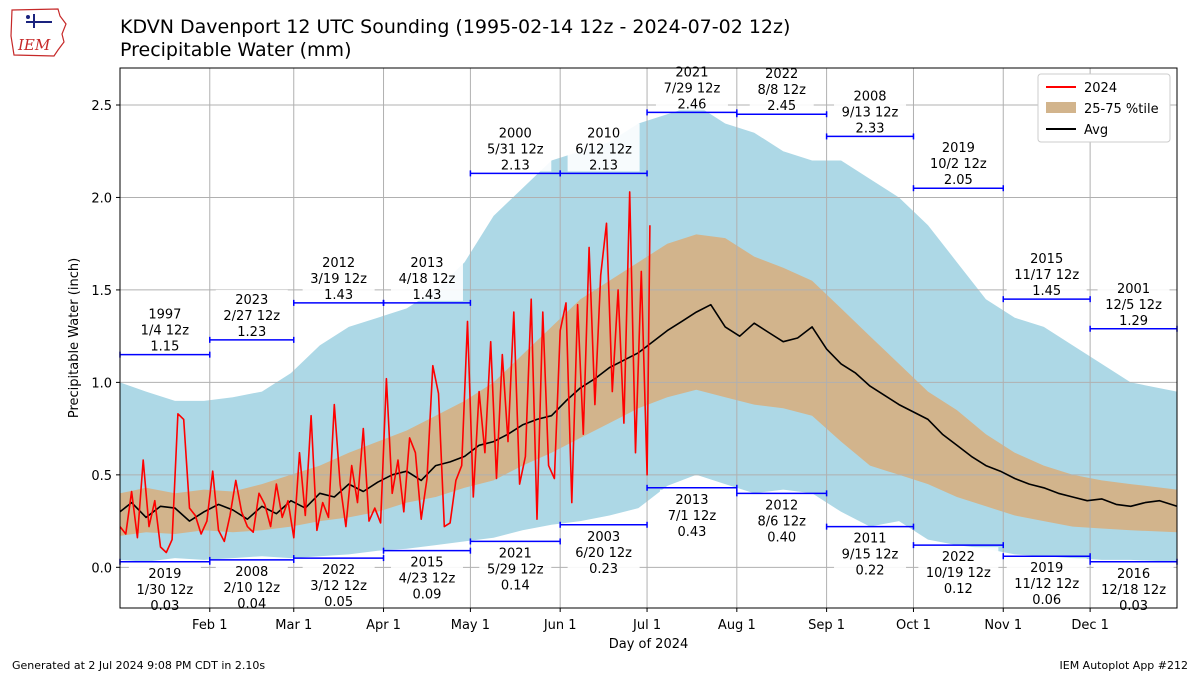 This screenshot has height=675, width=1200. What do you see at coordinates (515, 133) in the screenshot?
I see `record-label: 2000` at bounding box center [515, 133].